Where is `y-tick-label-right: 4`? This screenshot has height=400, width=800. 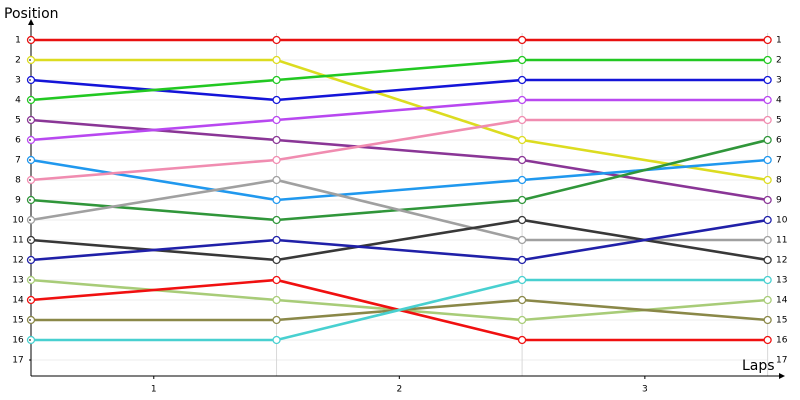
y-tick-label-right: 4 is located at coordinates (779, 101).